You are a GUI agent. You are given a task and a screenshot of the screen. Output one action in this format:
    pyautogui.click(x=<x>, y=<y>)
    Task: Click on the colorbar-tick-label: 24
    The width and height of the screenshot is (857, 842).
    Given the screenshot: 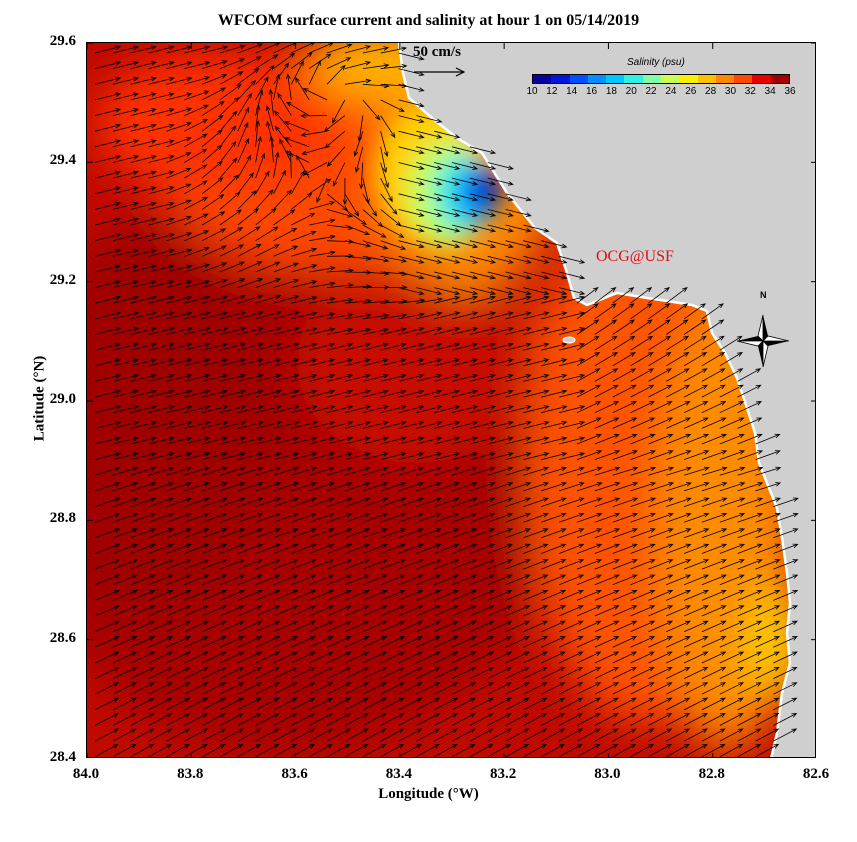 What is the action you would take?
    pyautogui.click(x=671, y=91)
    